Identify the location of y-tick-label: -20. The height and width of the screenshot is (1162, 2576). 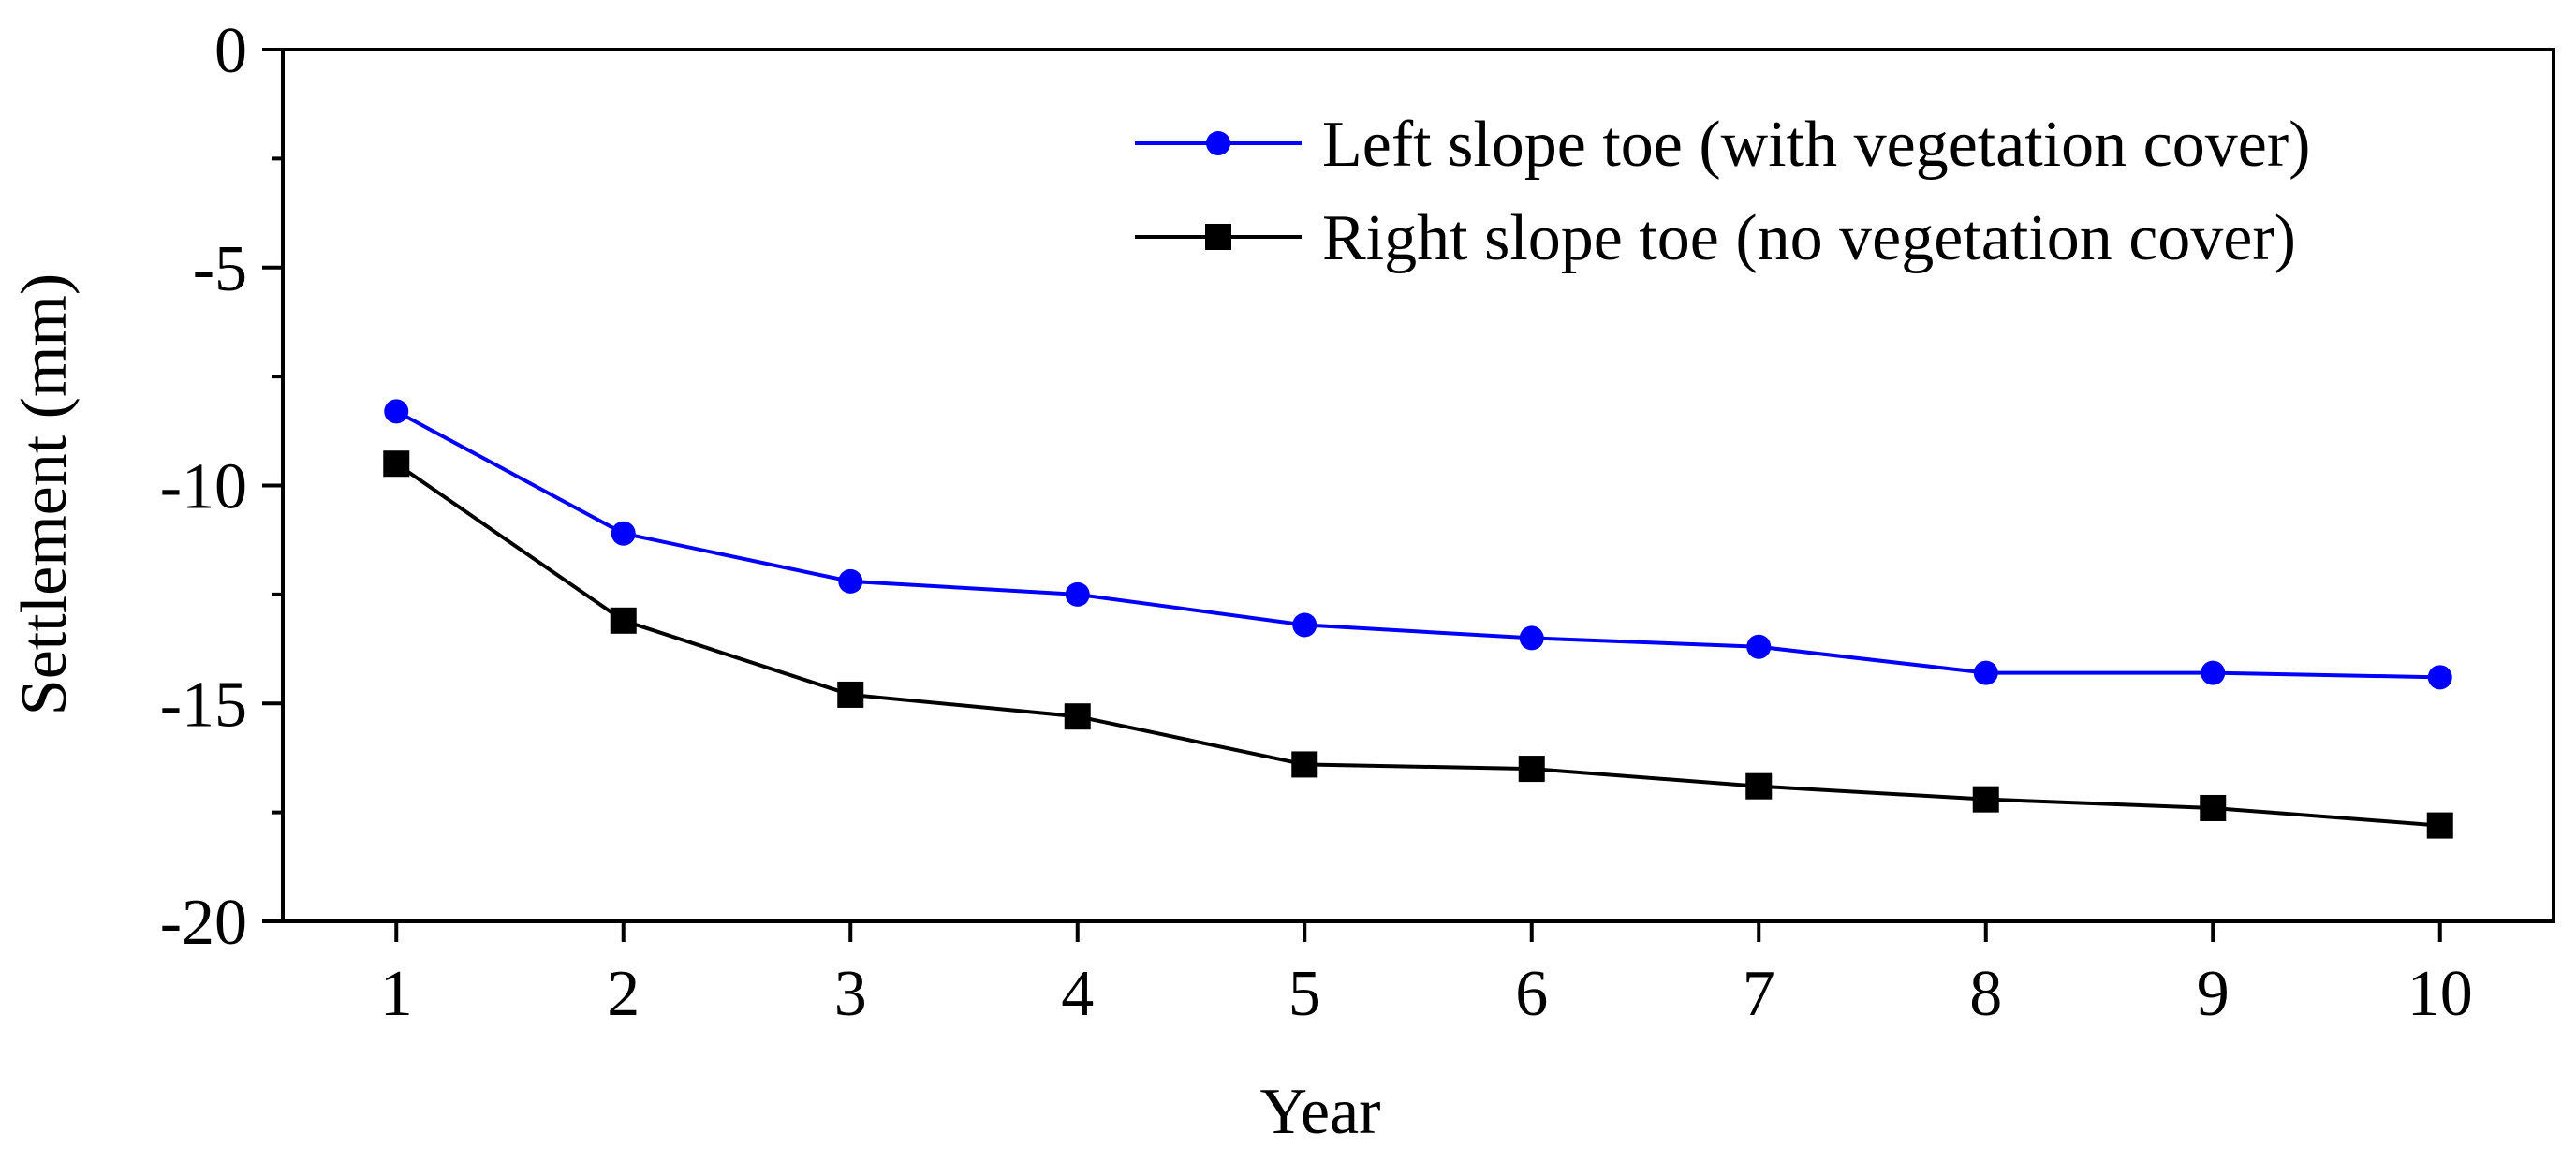
(203, 923).